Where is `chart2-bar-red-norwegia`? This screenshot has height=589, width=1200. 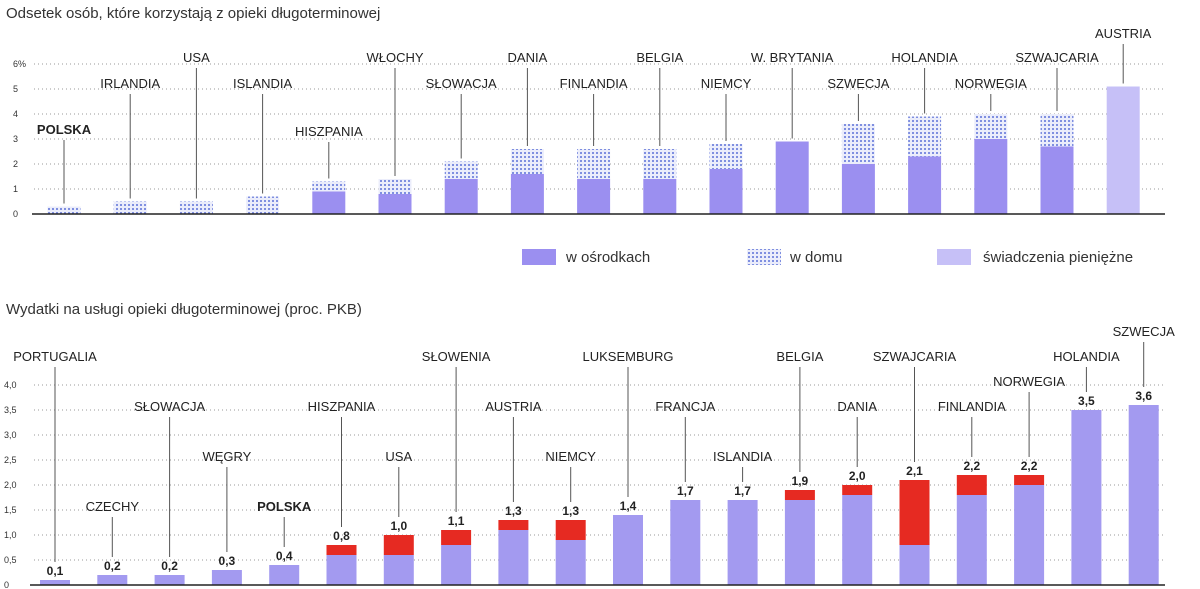
chart2-bar-red-norwegia is located at coordinates (1029, 480).